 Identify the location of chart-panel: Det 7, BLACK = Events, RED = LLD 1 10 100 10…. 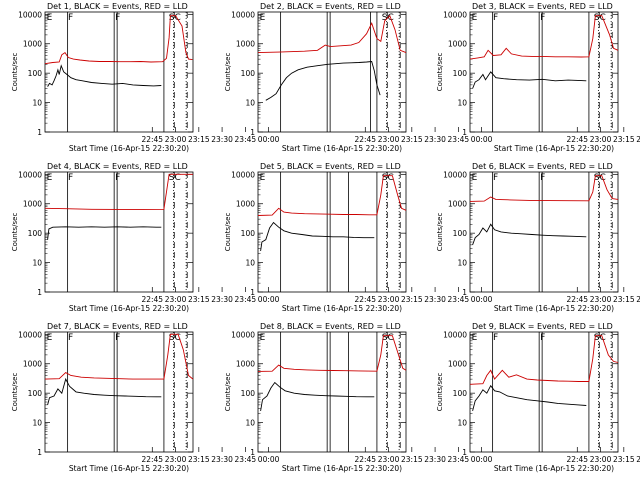
(145, 397).